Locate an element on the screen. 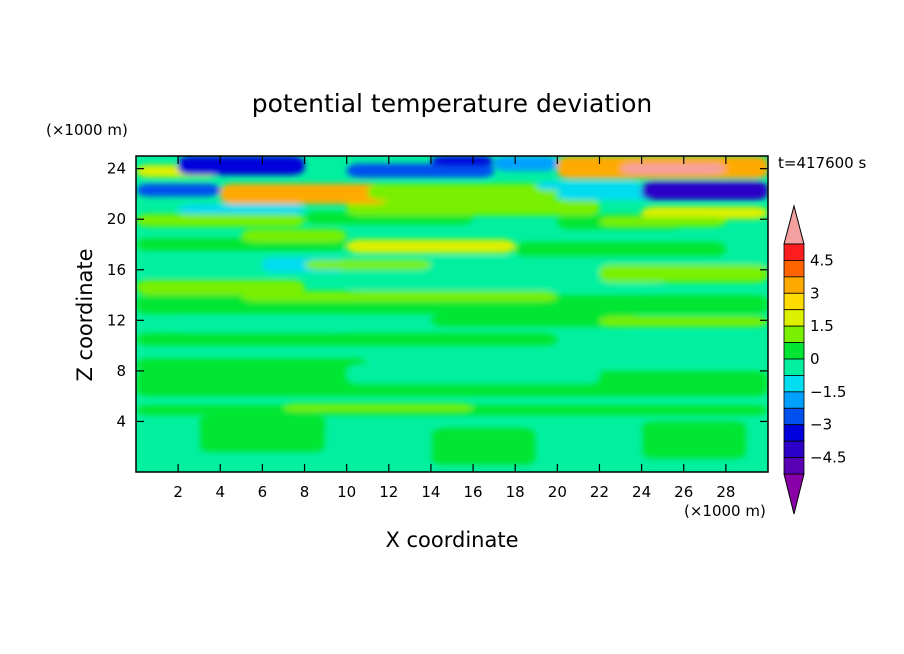  colorbar-tick-label: 1.5 is located at coordinates (822, 326).